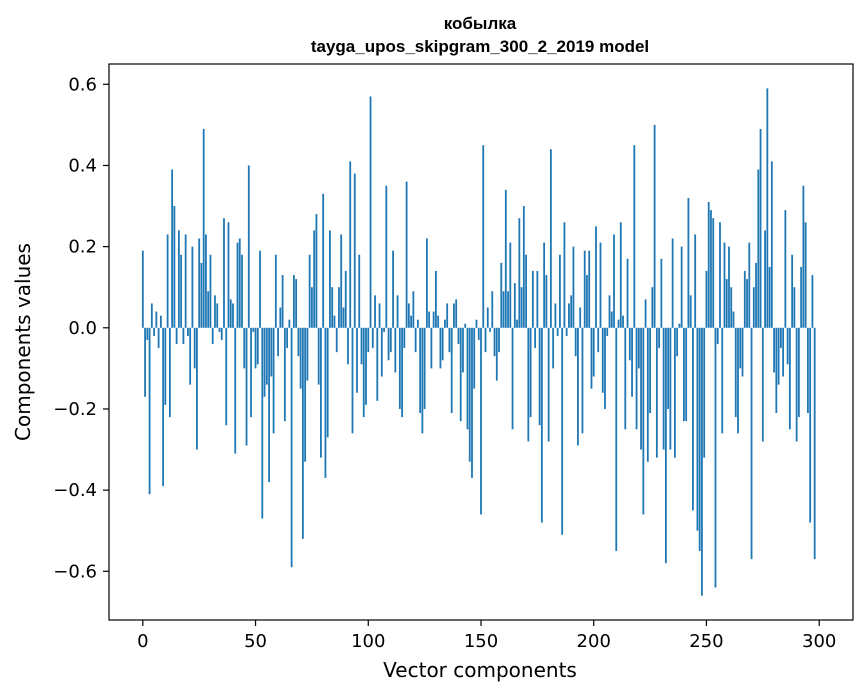 The width and height of the screenshot is (867, 700). What do you see at coordinates (486, 636) in the screenshot?
I see `x-axis: 0 50 100 150 200 250 300` at bounding box center [486, 636].